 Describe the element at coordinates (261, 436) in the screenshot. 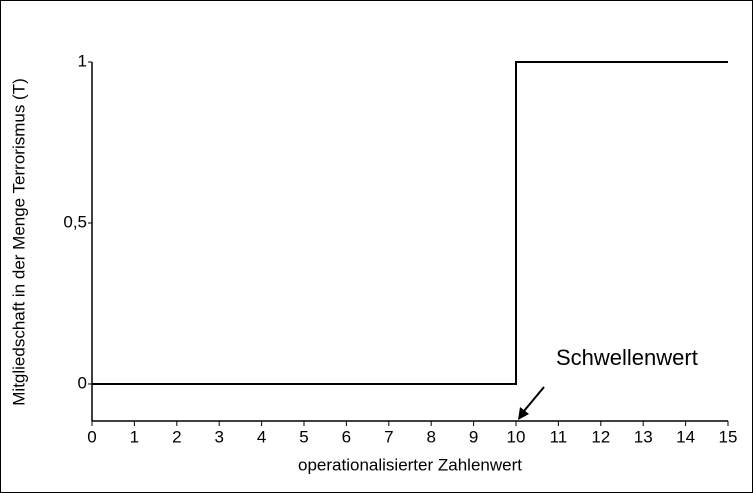

I see `x-tick-label: 4` at that location.